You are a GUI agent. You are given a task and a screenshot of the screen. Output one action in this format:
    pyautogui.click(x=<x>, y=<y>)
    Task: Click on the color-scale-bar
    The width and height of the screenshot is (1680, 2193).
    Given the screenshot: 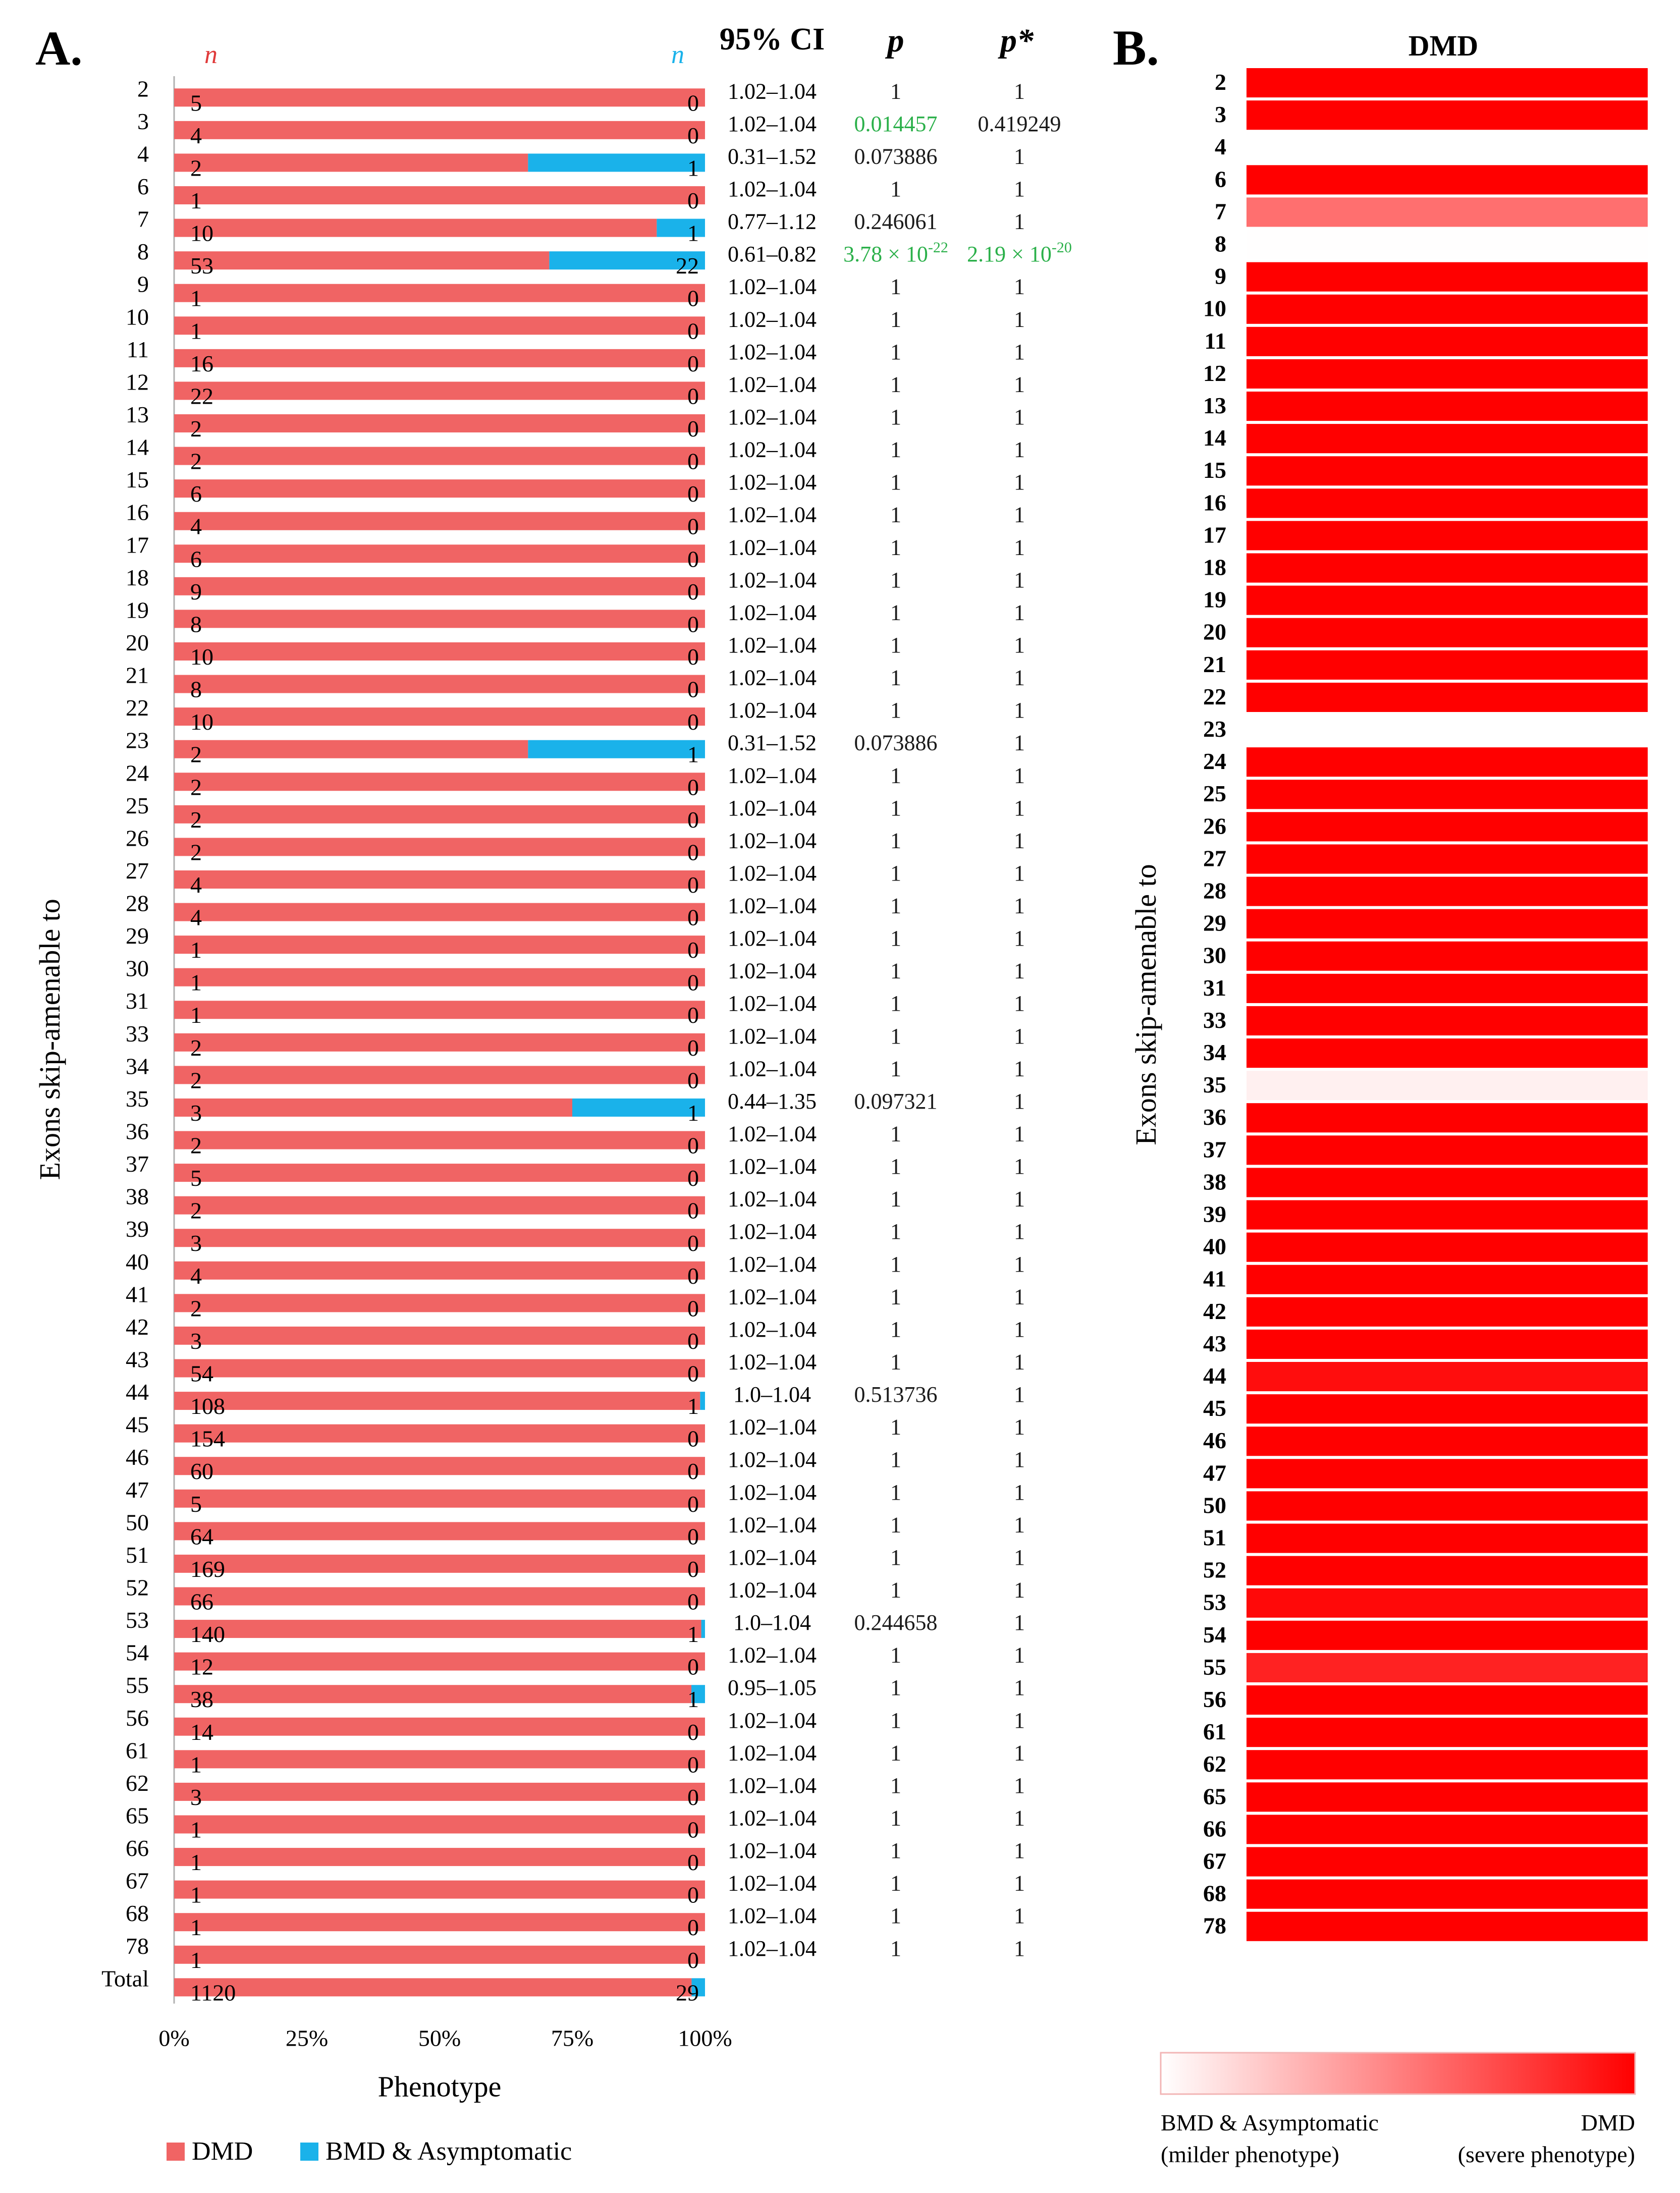 What is the action you would take?
    pyautogui.click(x=1398, y=2073)
    